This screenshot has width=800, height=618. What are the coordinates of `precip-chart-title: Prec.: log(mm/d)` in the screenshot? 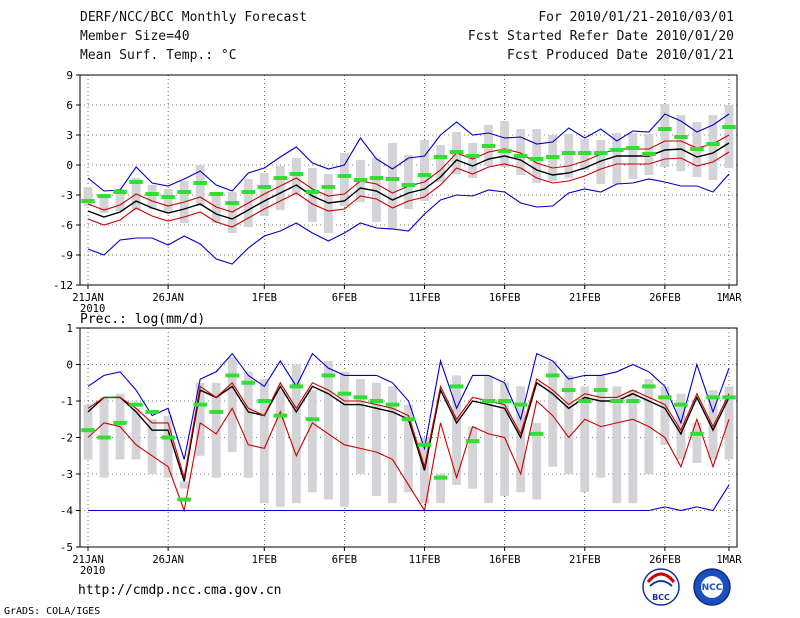 It's located at (142, 319).